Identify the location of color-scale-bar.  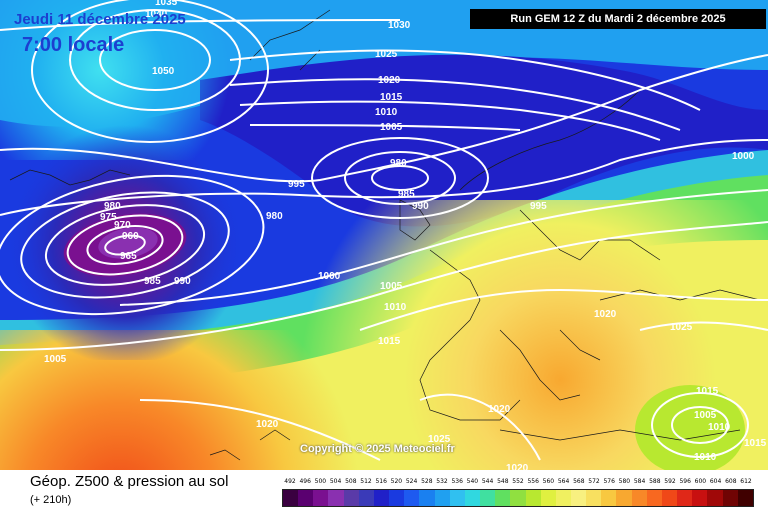
(518, 498).